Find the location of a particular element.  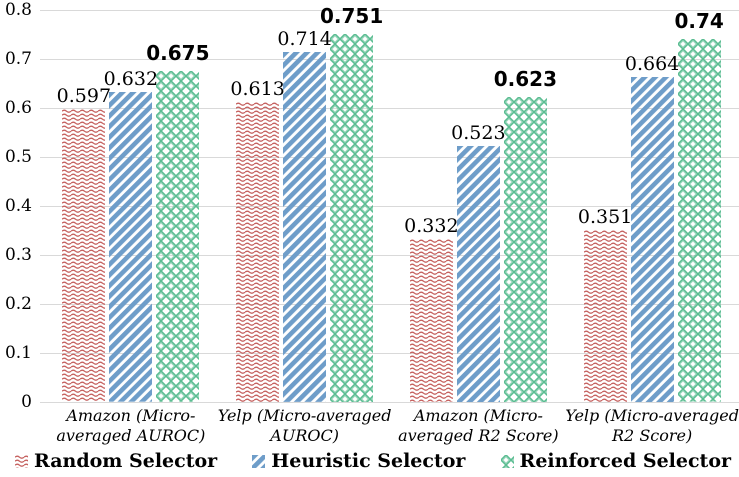

bar-reinforced-selector: 0.751 is located at coordinates (351, 203).